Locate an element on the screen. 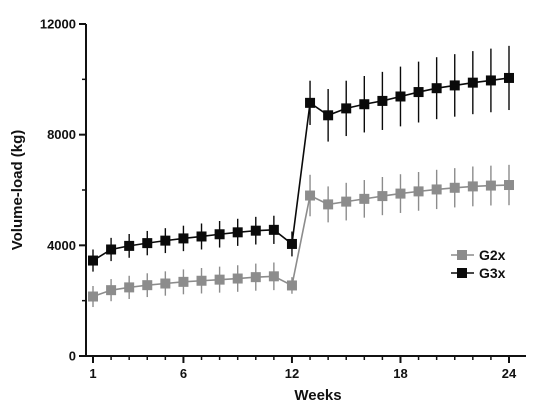  y-tick-label: 12000 is located at coordinates (58, 24).